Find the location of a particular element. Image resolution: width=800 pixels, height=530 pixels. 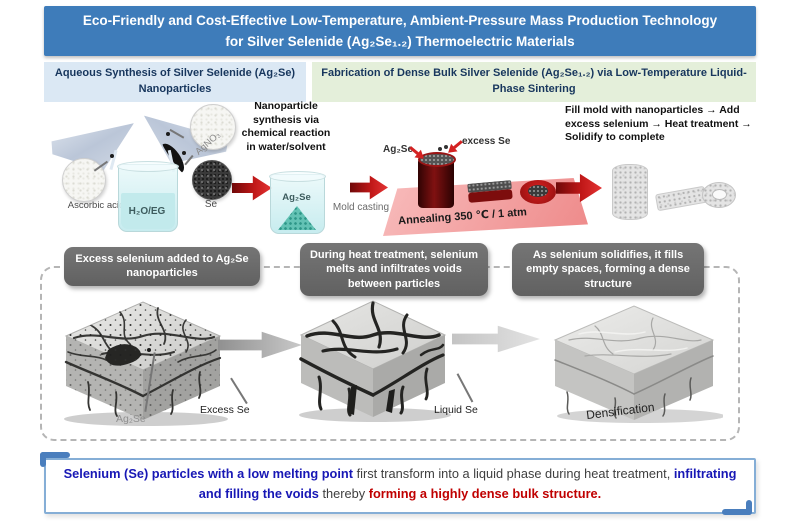

solvent-beaker is located at coordinates (148, 196).